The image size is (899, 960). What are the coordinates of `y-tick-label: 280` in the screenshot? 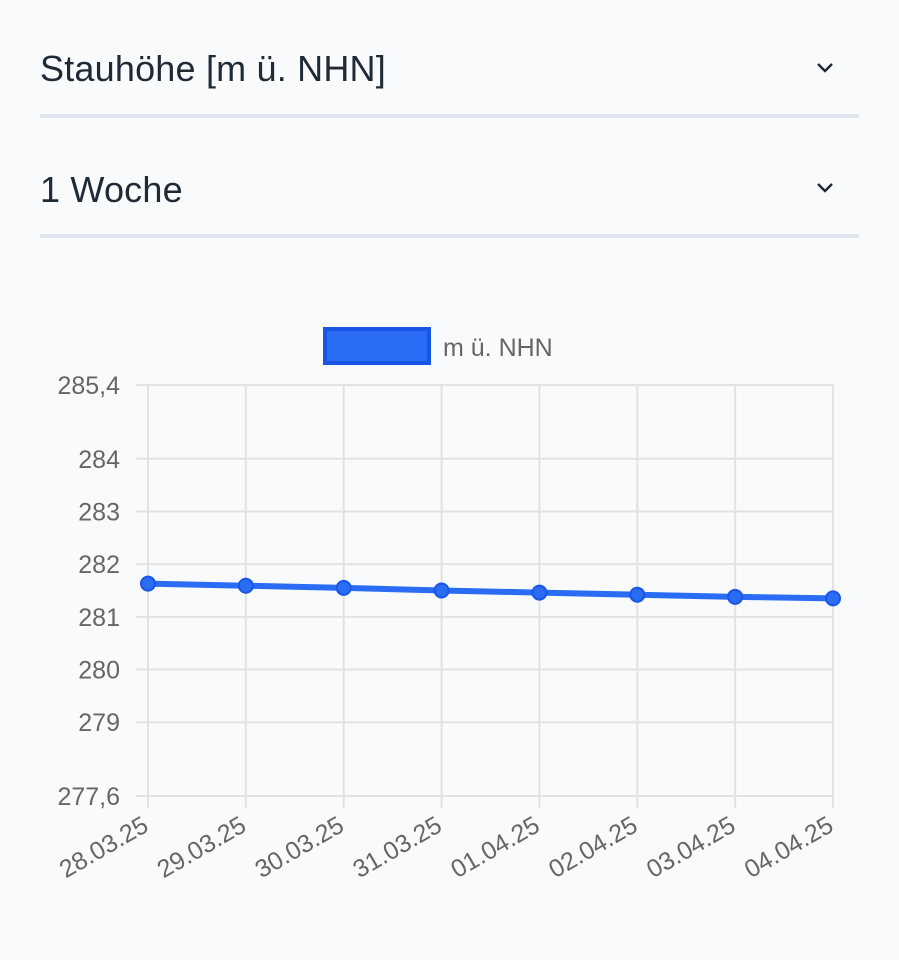 It's located at (99, 671).